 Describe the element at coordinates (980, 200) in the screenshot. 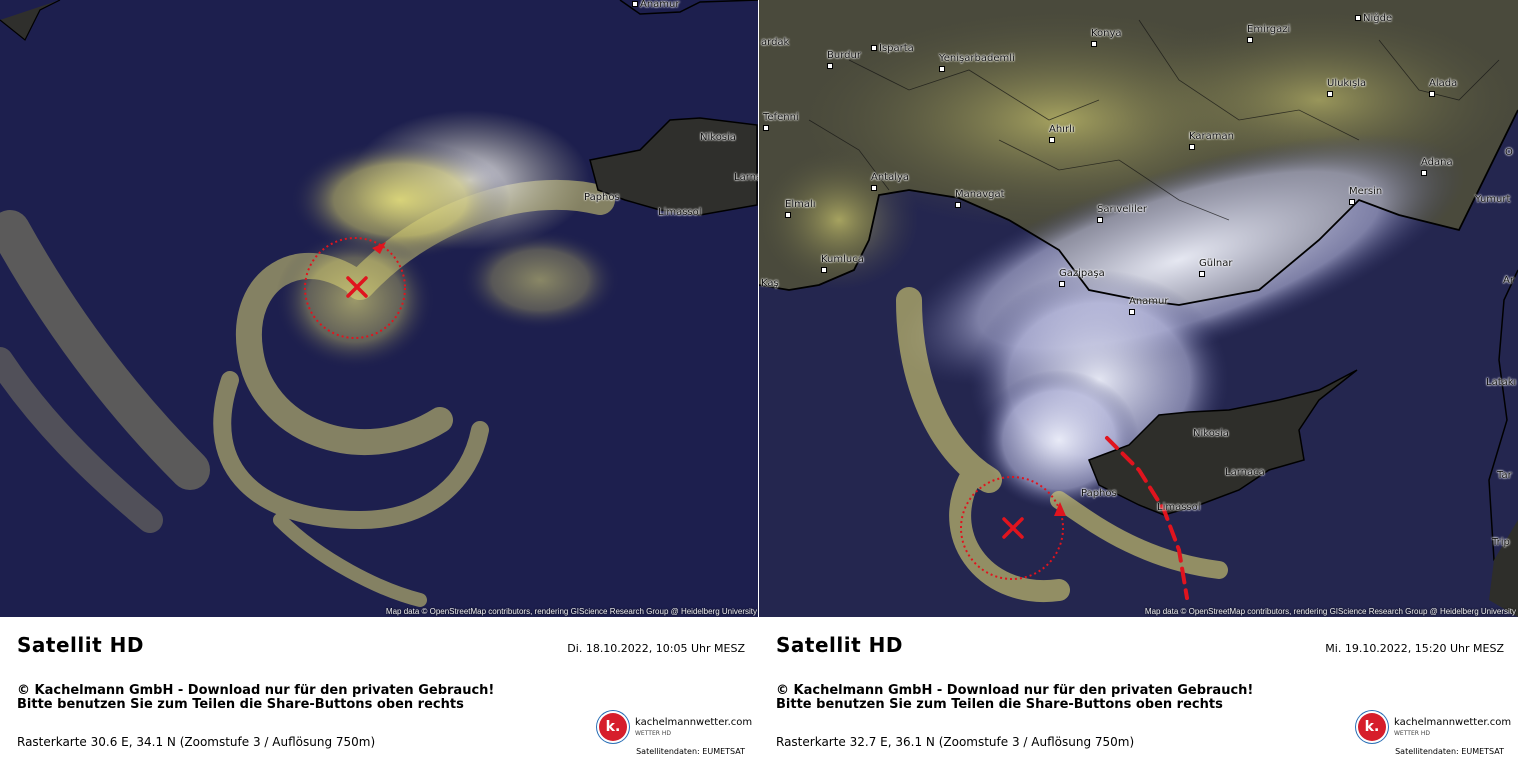

I see `city-label: Manavgat` at that location.